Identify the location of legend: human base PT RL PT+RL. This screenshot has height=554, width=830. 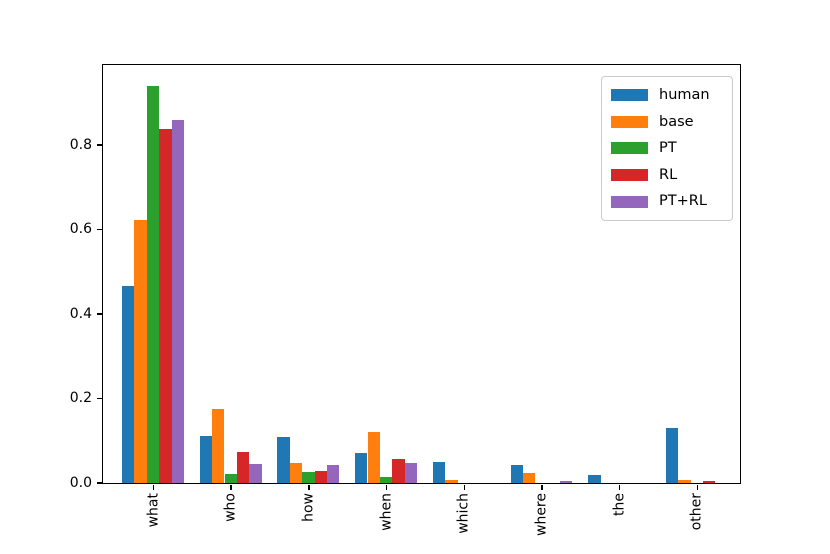
(667, 148).